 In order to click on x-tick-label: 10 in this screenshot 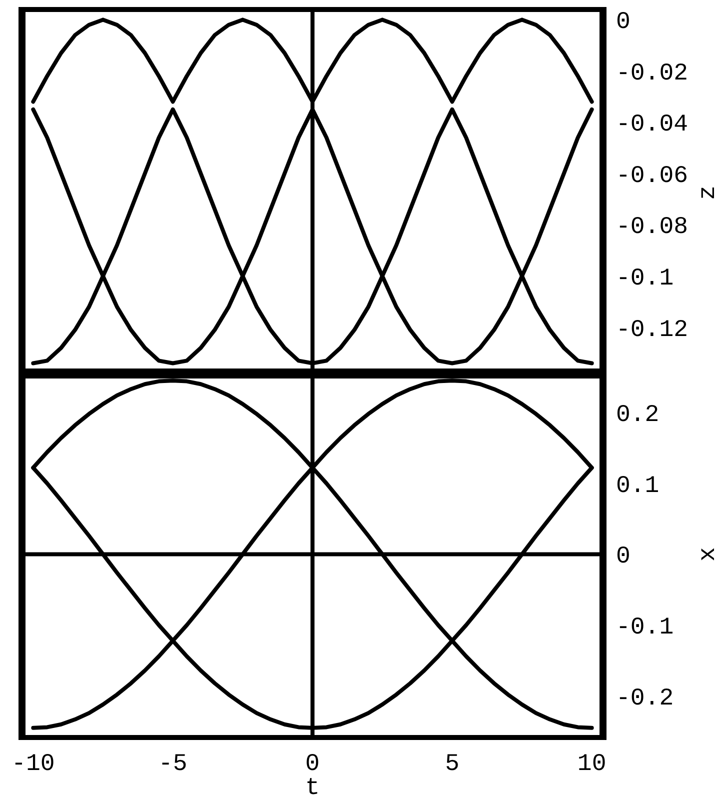, I will do `click(591, 764)`.